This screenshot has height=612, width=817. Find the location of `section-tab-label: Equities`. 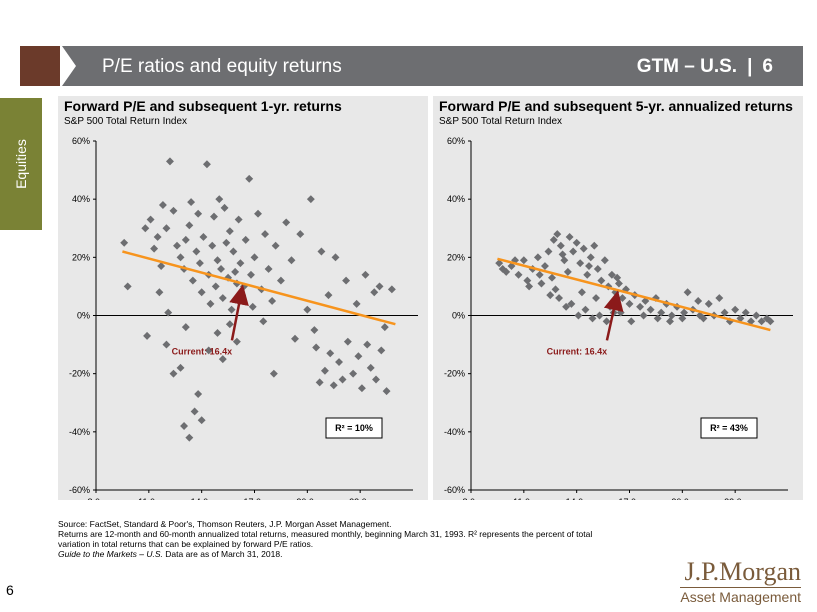

section-tab-label: Equities is located at coordinates (21, 164).